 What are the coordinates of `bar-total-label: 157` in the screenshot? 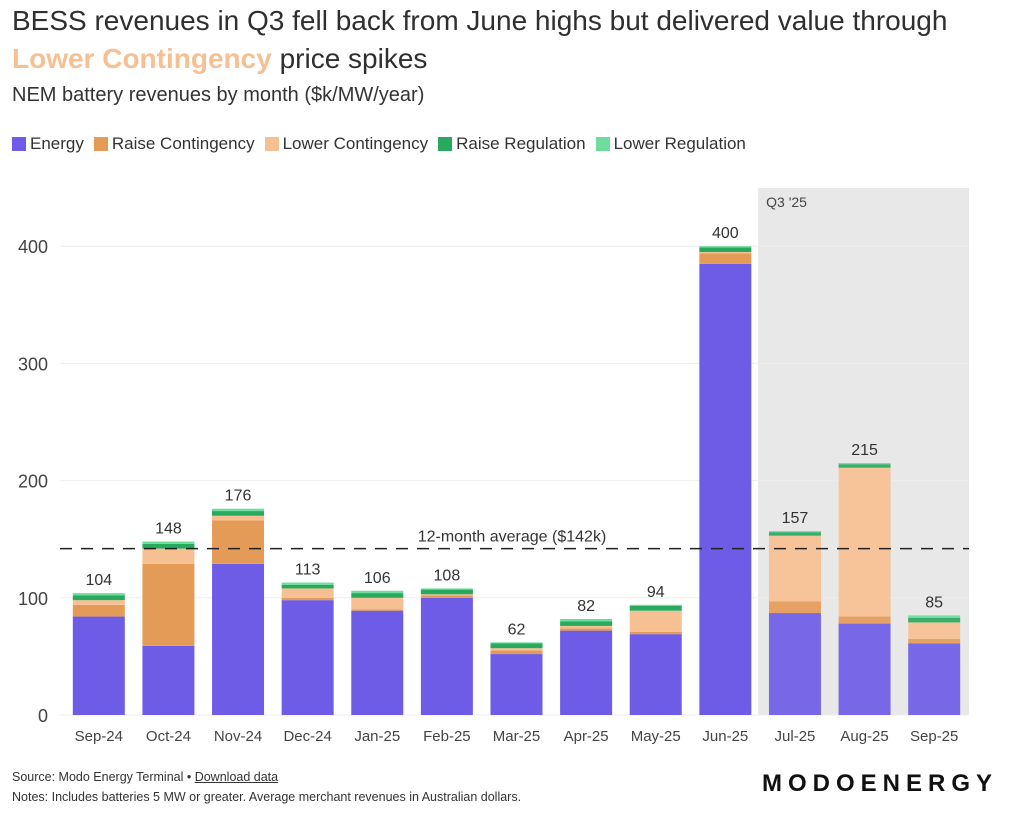 It's located at (795, 518).